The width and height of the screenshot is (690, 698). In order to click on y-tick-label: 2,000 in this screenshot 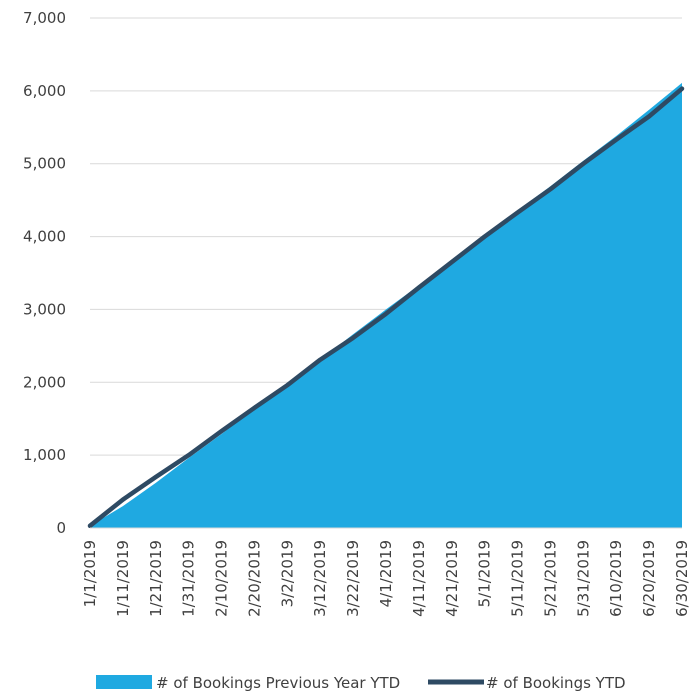, I will do `click(44, 382)`.